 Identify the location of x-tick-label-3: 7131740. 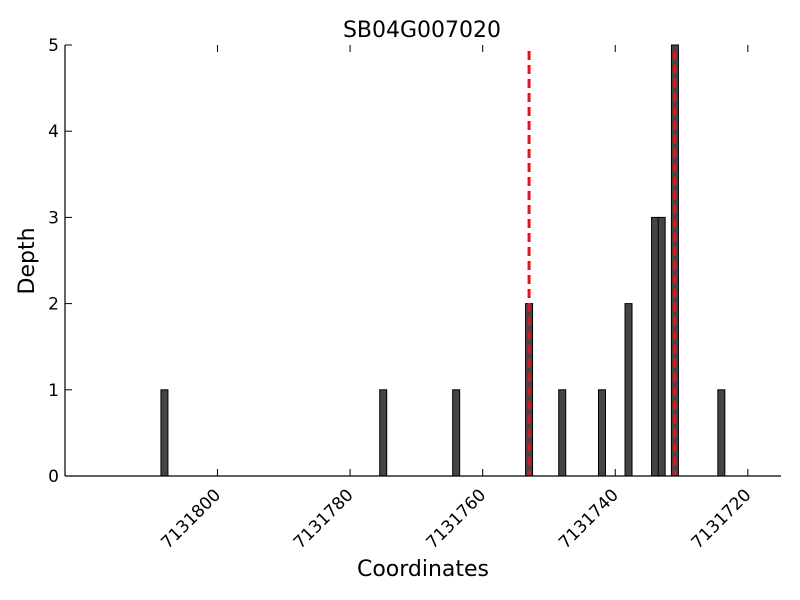
(589, 519).